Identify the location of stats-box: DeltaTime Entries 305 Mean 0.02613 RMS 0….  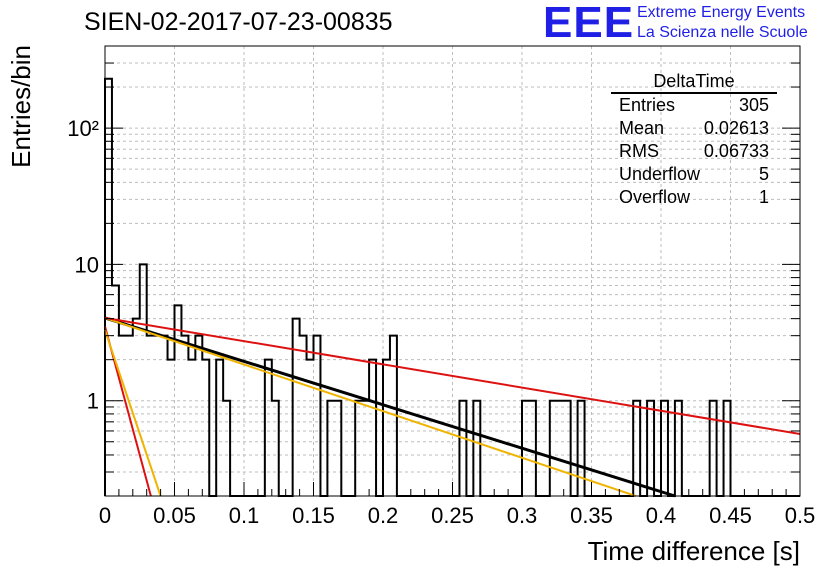
(694, 139).